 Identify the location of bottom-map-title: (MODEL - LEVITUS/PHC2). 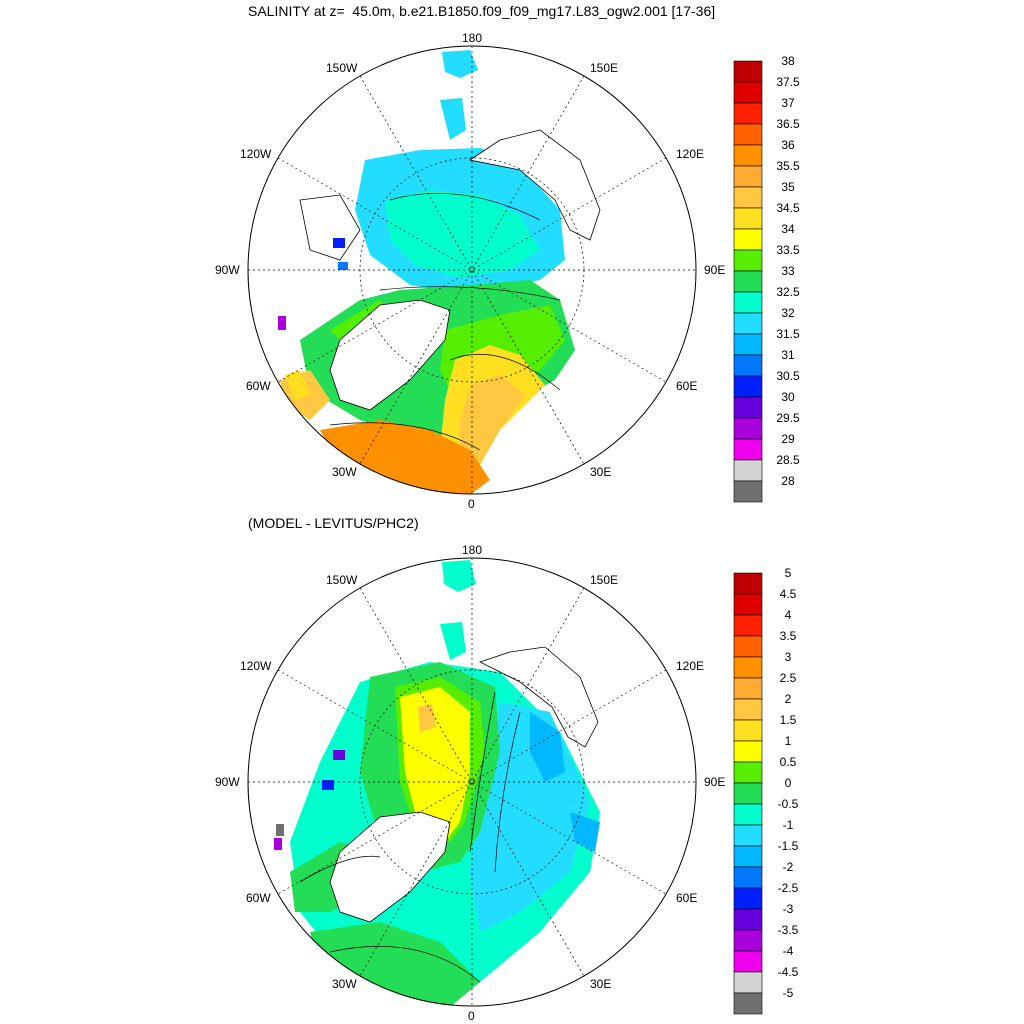
(333, 523).